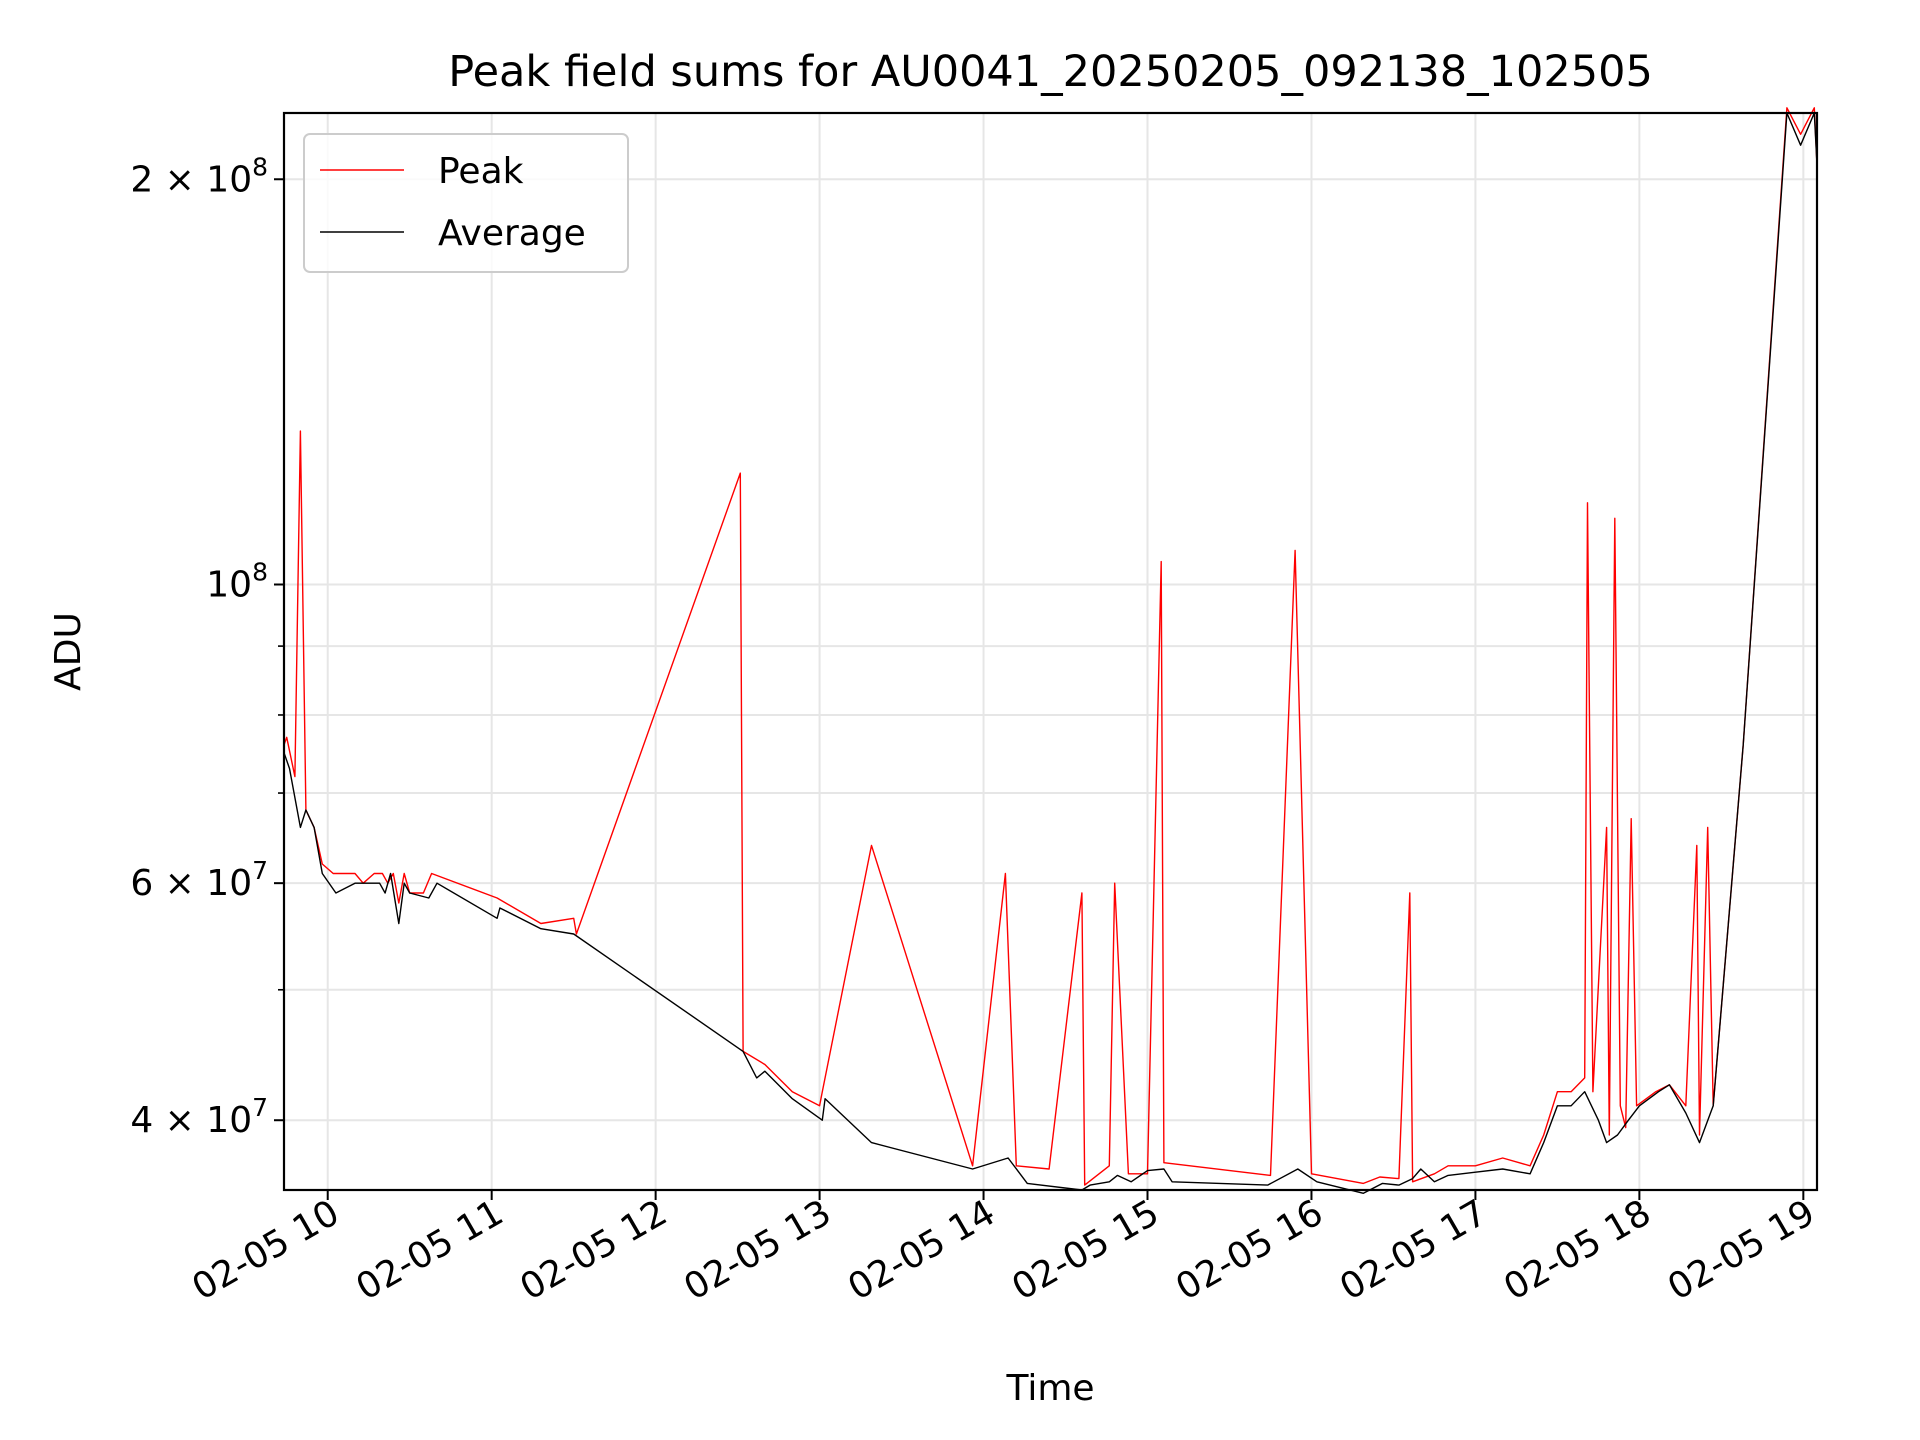  Describe the element at coordinates (512, 233) in the screenshot. I see `legend-label-average: Average` at that location.